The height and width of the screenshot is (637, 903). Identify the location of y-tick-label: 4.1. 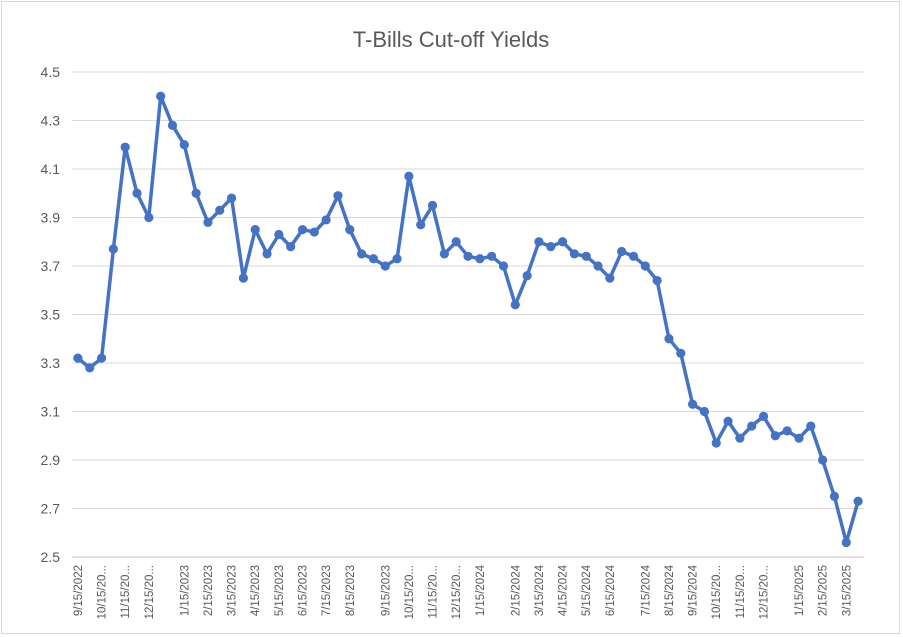
(51, 169).